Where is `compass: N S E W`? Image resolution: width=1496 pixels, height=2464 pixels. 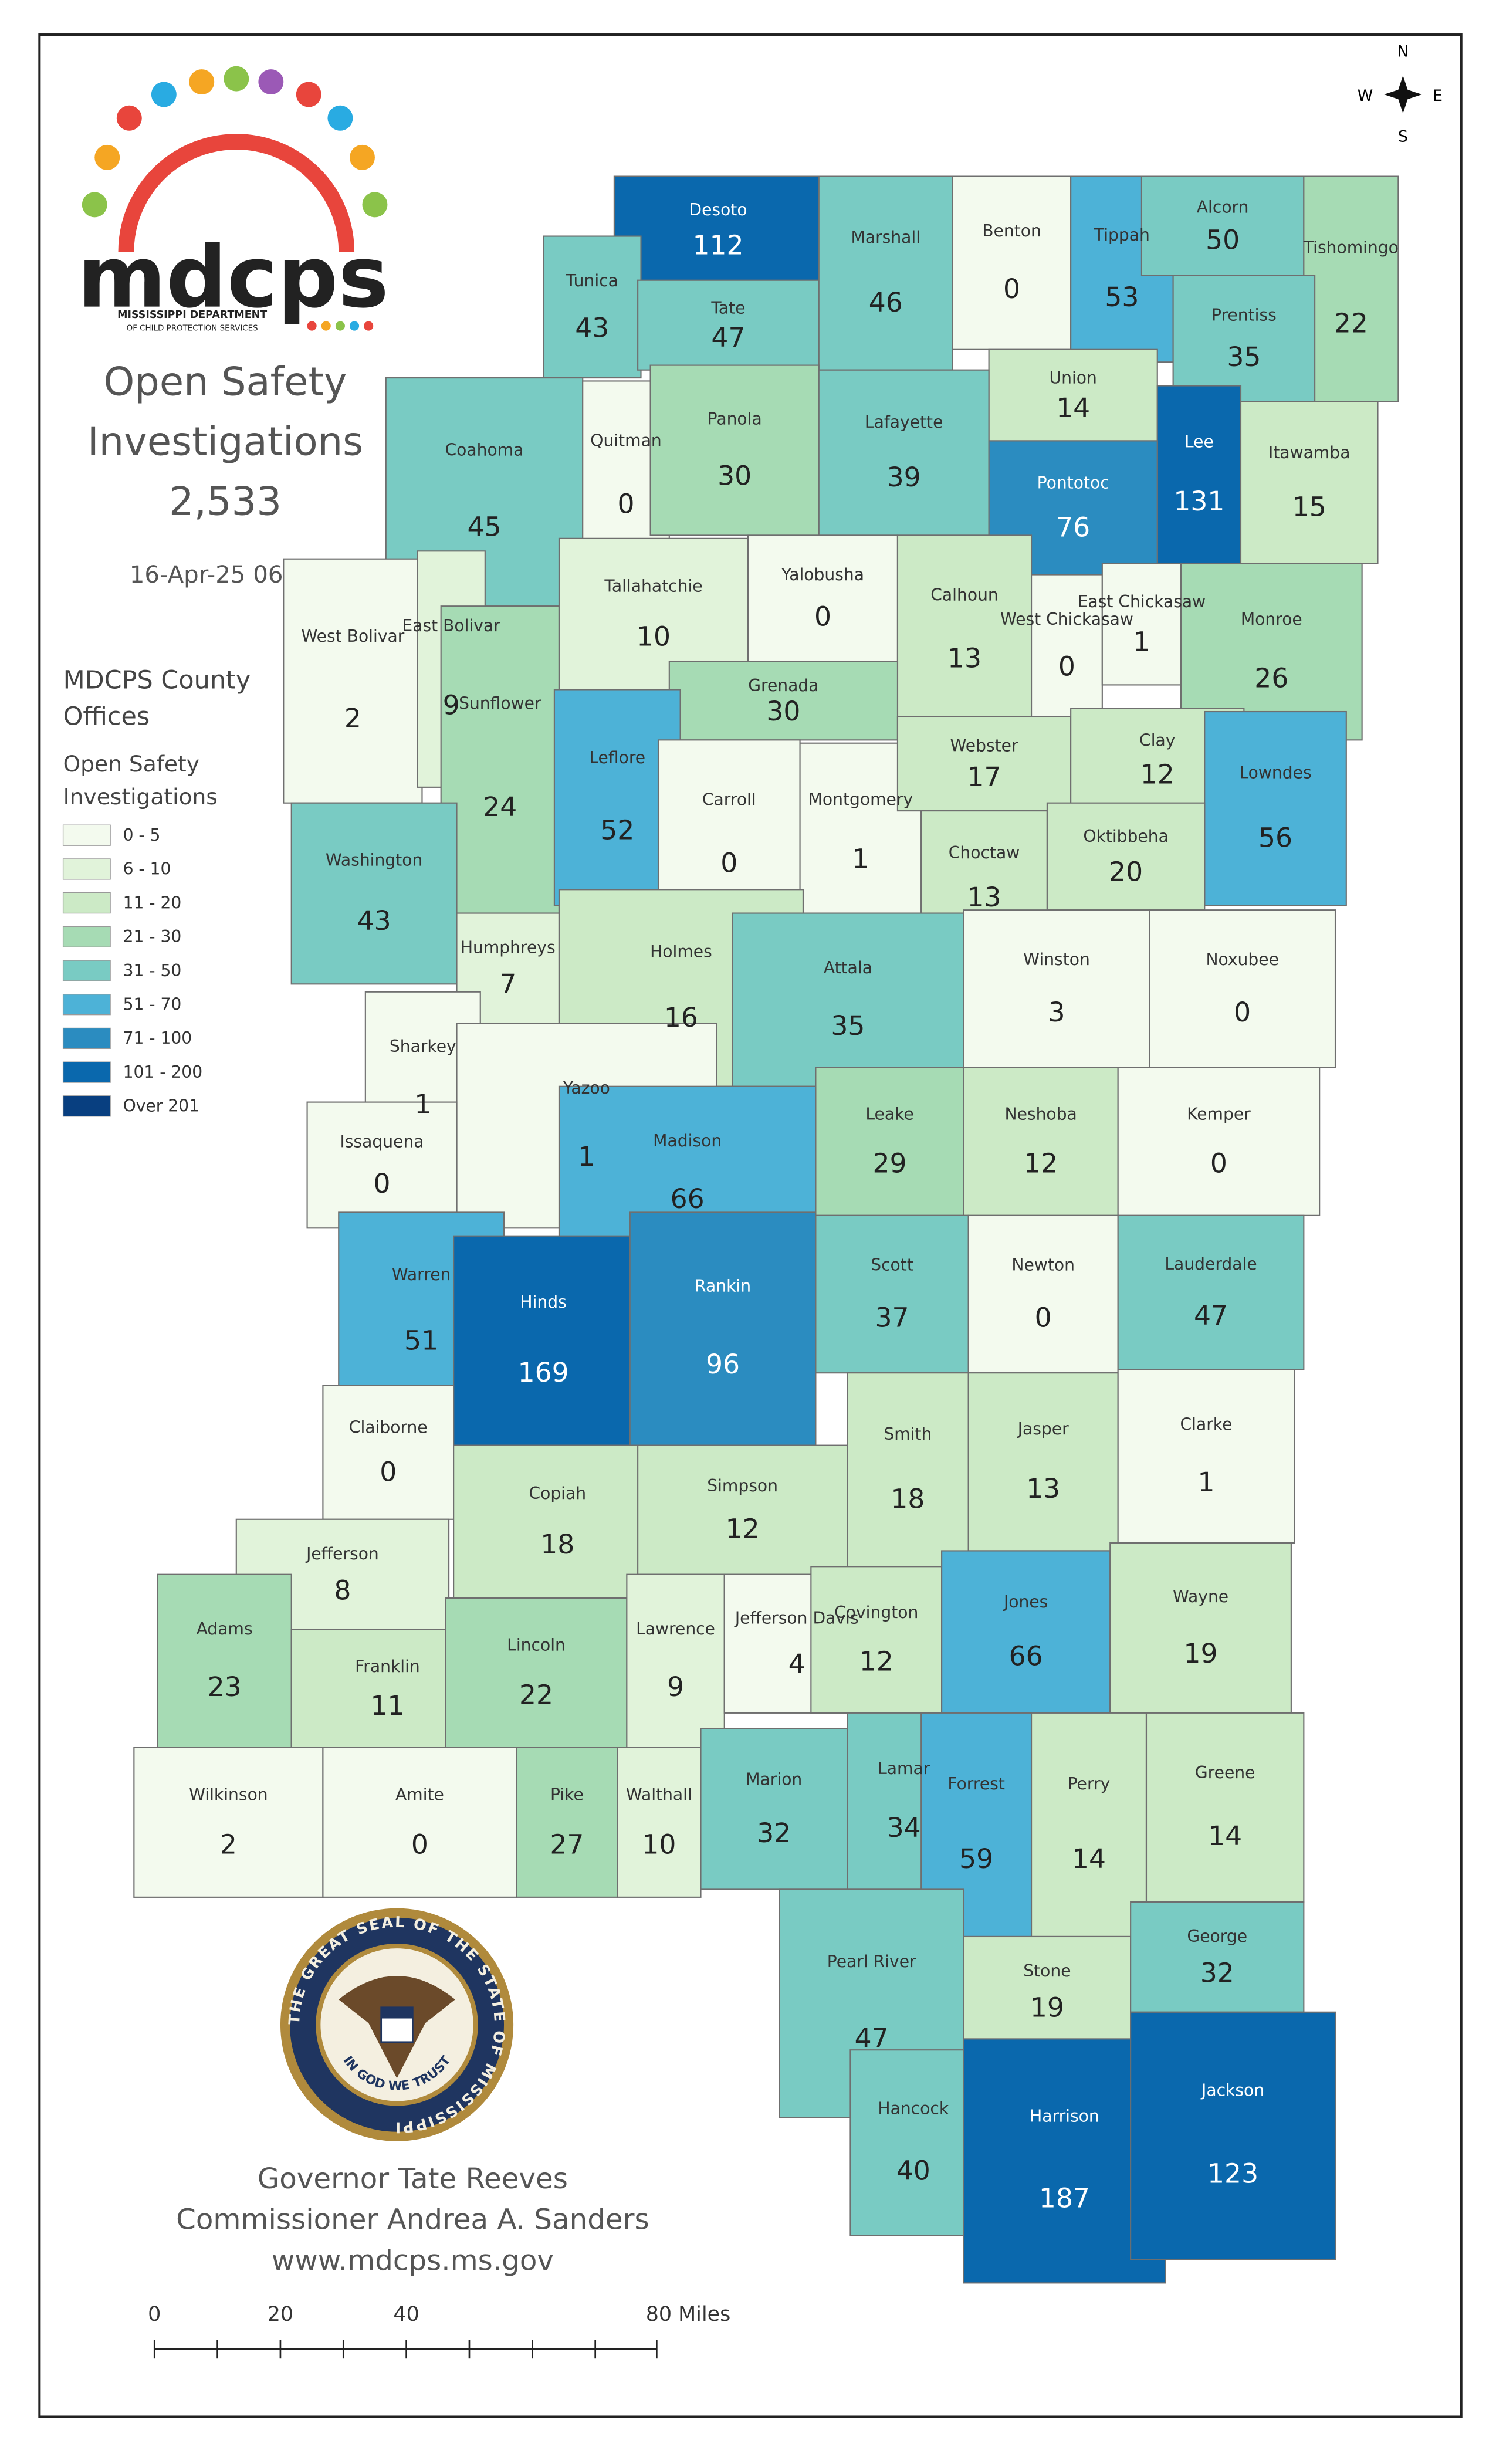 compass: N S E W is located at coordinates (1400, 95).